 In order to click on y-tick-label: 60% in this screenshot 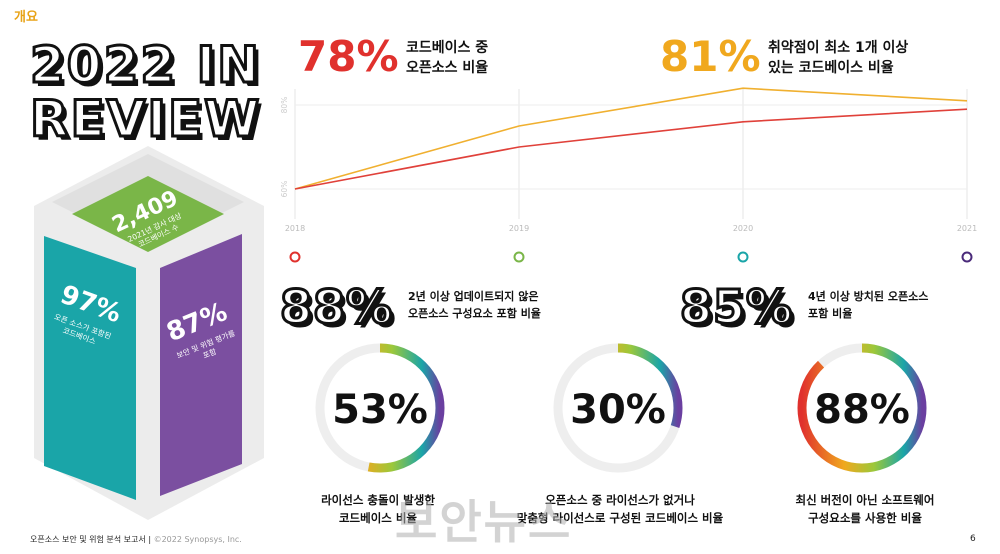, I will do `click(284, 189)`.